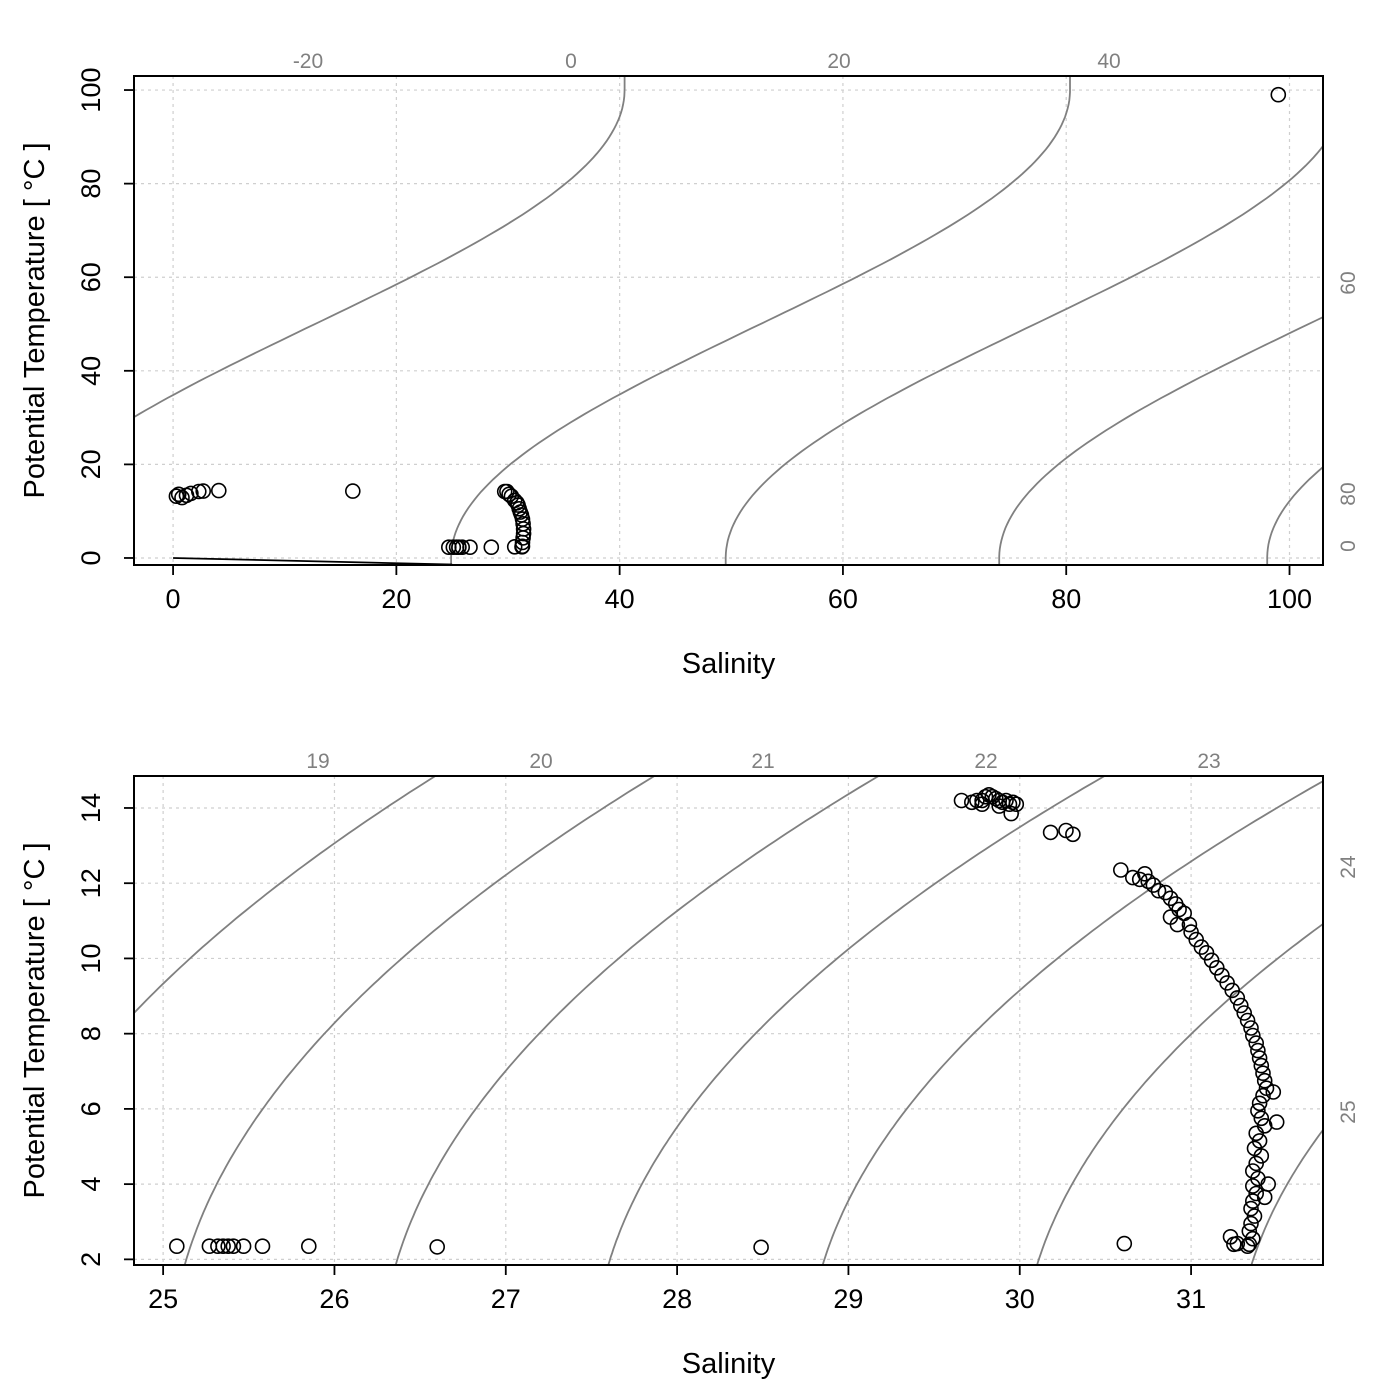  What do you see at coordinates (677, 1299) in the screenshot?
I see `x-tick-label: 28` at bounding box center [677, 1299].